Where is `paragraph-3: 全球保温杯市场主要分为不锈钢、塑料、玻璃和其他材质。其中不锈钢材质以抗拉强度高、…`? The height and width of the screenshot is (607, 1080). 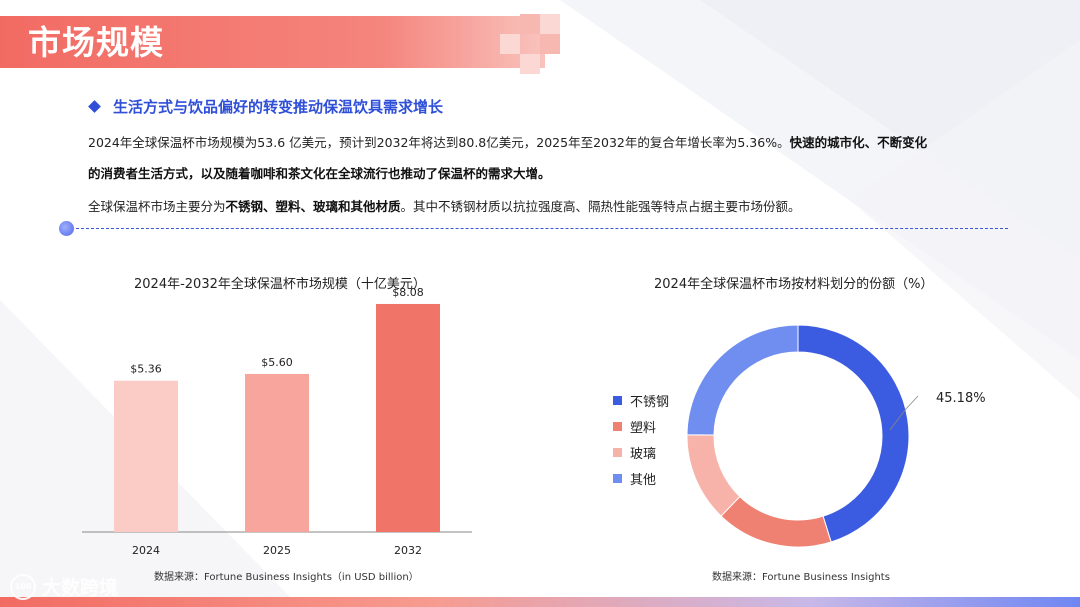
paragraph-3: 全球保温杯市场主要分为不锈钢、塑料、玻璃和其他材质。其中不锈钢材质以抗拉强度高、… is located at coordinates (444, 205).